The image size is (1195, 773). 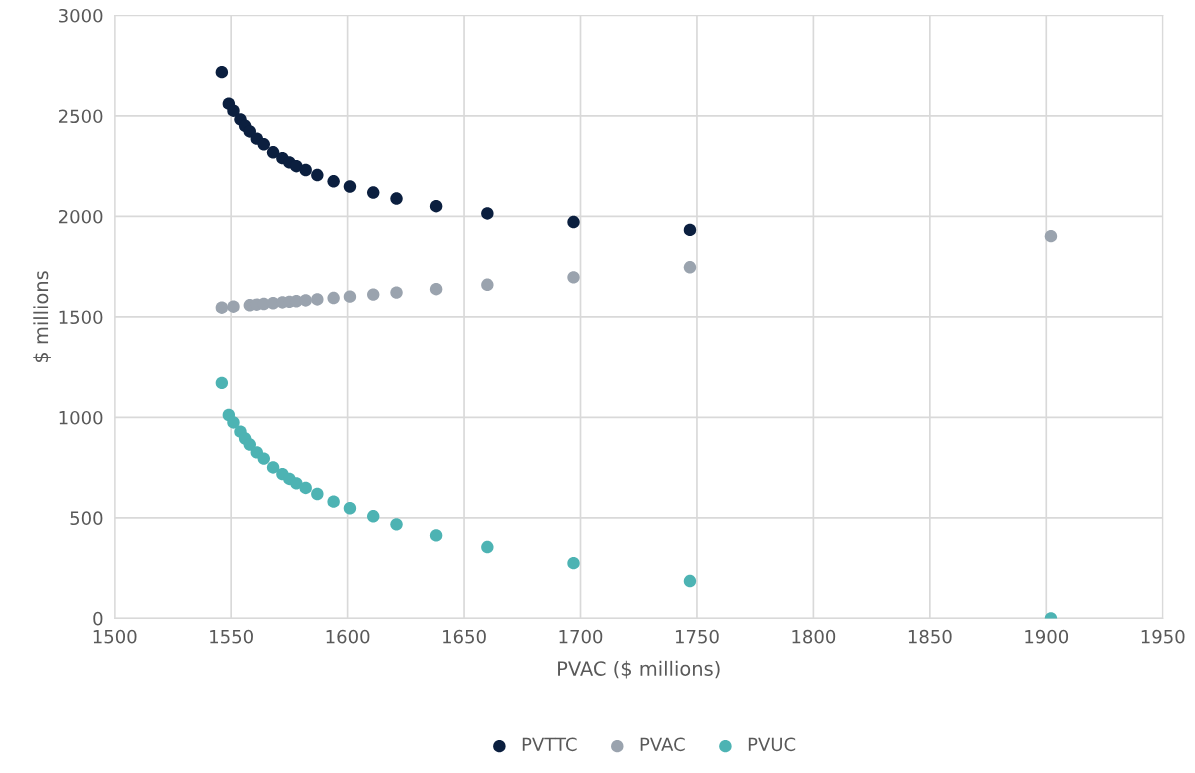 I want to click on legend-label: PVAC, so click(x=662, y=744).